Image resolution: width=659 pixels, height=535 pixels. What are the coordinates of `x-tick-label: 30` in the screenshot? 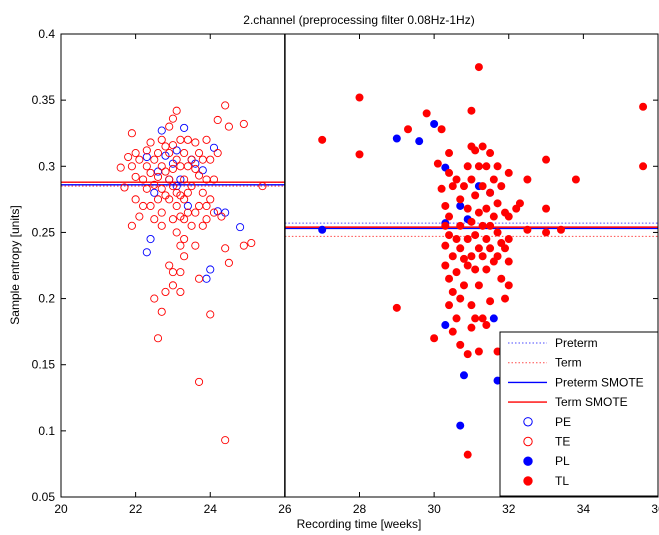 It's located at (434, 509).